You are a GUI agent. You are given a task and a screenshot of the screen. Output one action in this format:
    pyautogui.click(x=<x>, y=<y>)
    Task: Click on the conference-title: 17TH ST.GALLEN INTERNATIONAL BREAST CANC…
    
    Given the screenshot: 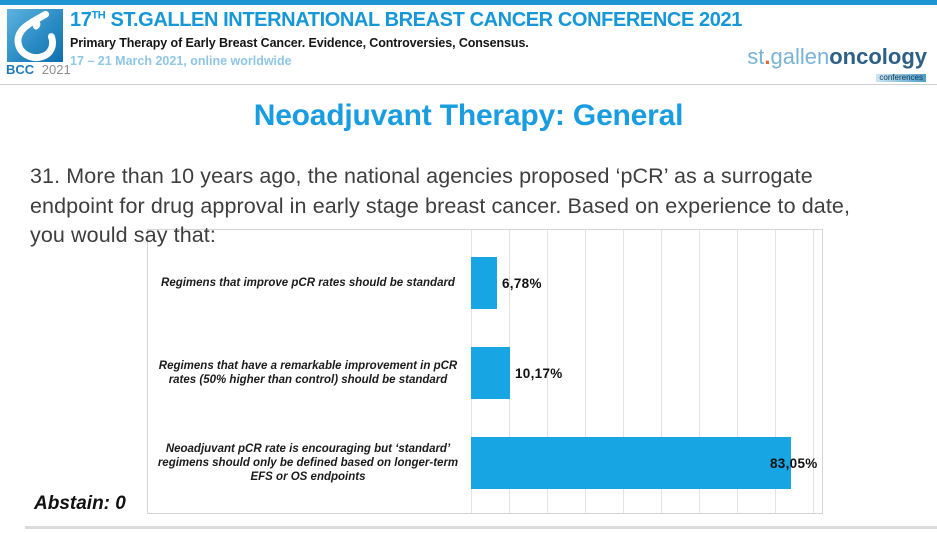 What is the action you would take?
    pyautogui.click(x=406, y=20)
    